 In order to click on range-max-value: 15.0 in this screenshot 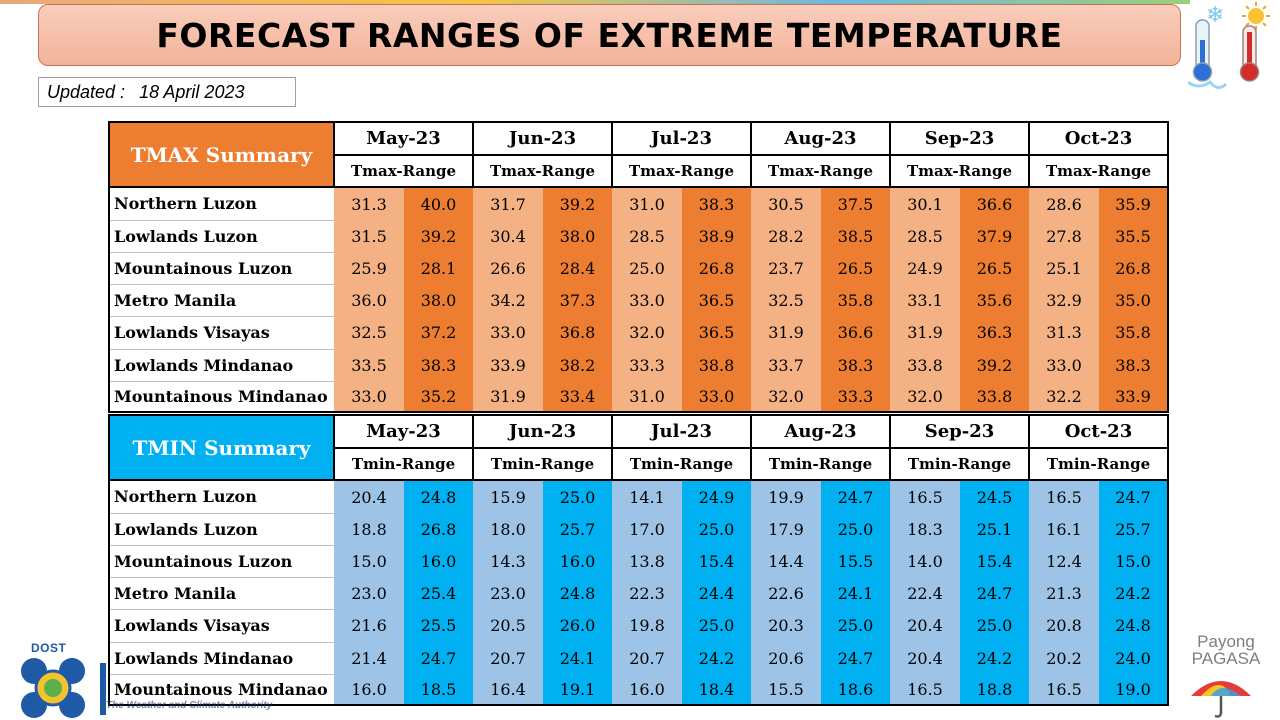, I will do `click(1134, 561)`.